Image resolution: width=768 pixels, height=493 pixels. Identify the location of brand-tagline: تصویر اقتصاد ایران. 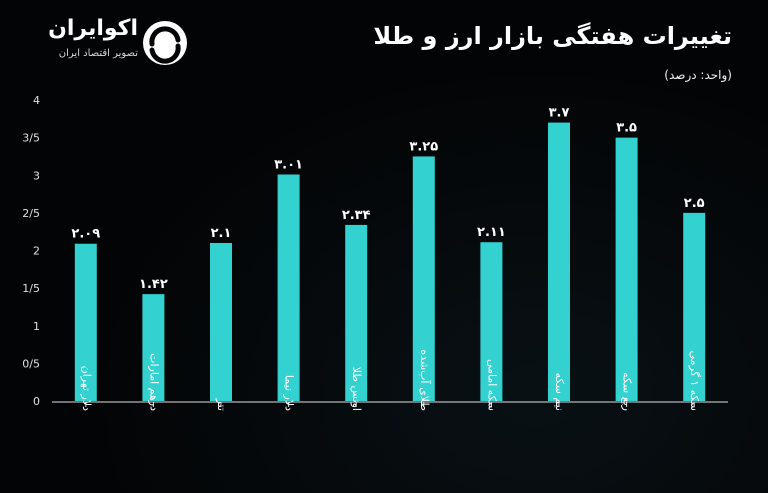
(98, 53).